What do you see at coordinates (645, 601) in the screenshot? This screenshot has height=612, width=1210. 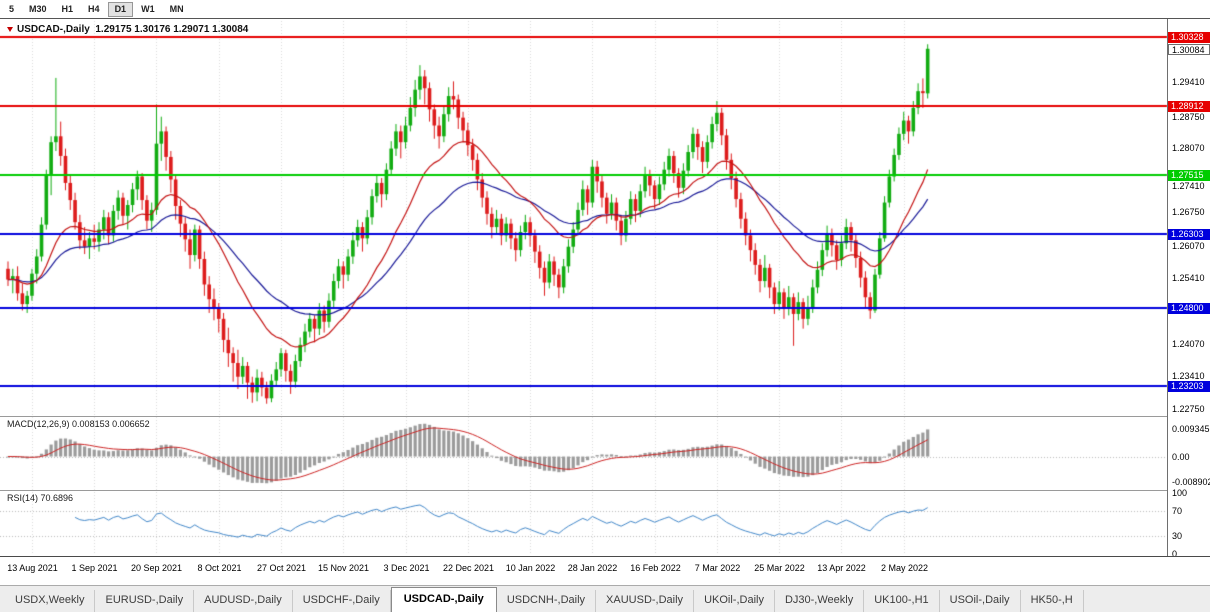 I see `tab-xauusd-daily: XAUUSD-,Daily` at bounding box center [645, 601].